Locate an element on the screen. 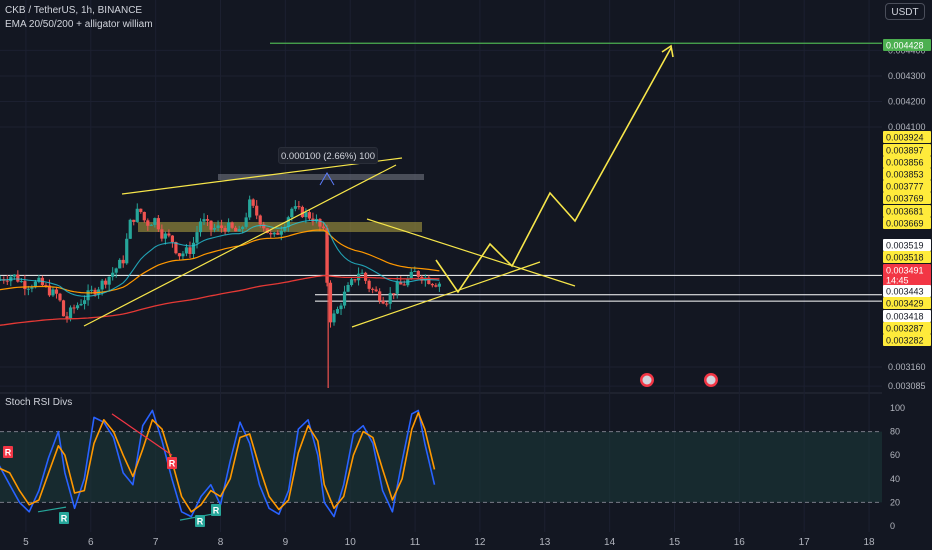 The height and width of the screenshot is (550, 932). y-tick-label: 0.003085 is located at coordinates (907, 386).